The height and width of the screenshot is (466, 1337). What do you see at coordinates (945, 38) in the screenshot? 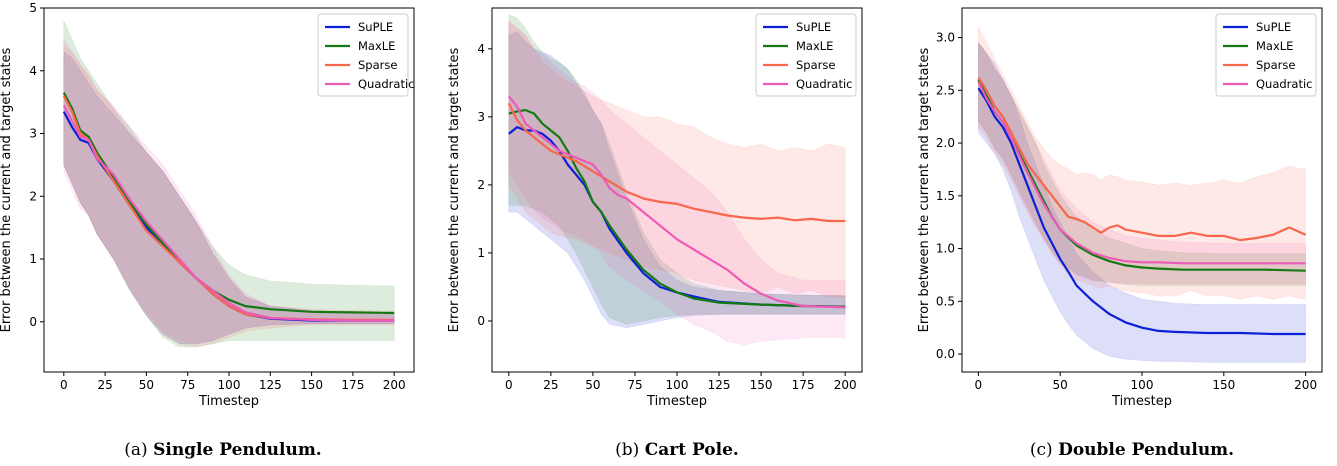
I see `y-tick-label: 3.0` at bounding box center [945, 38].